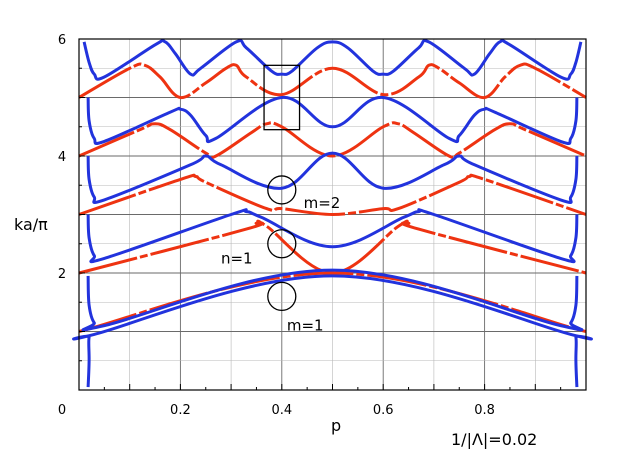  Describe the element at coordinates (62, 157) in the screenshot. I see `y-tick-label: 4` at that location.